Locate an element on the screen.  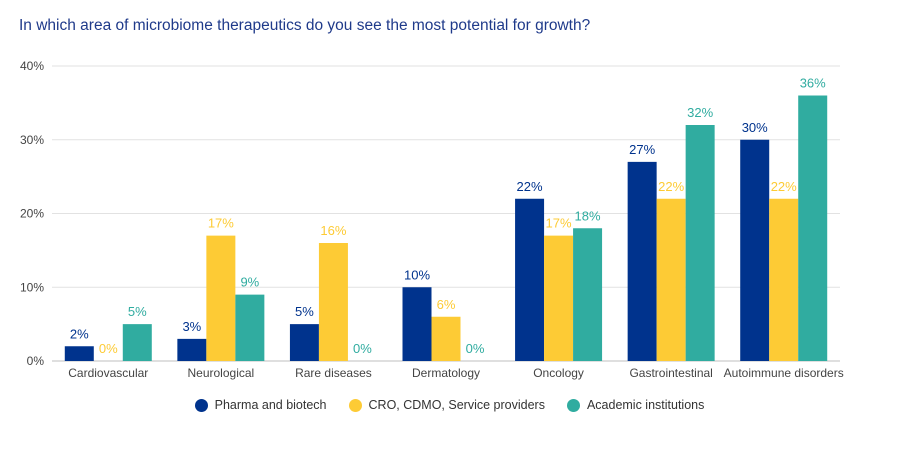
x-tick-label: Cardiovascular is located at coordinates (108, 373).